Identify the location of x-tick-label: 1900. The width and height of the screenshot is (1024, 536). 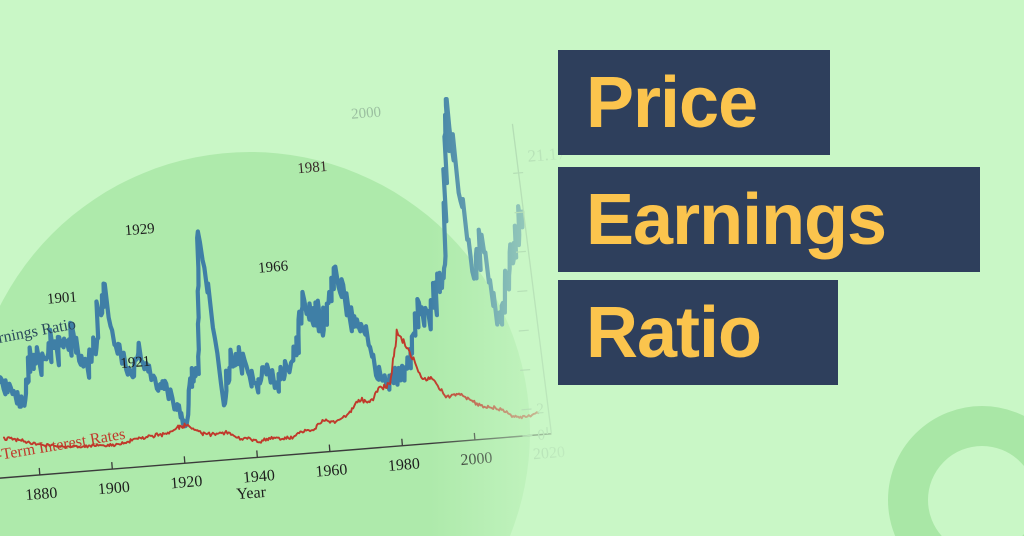
(113, 489).